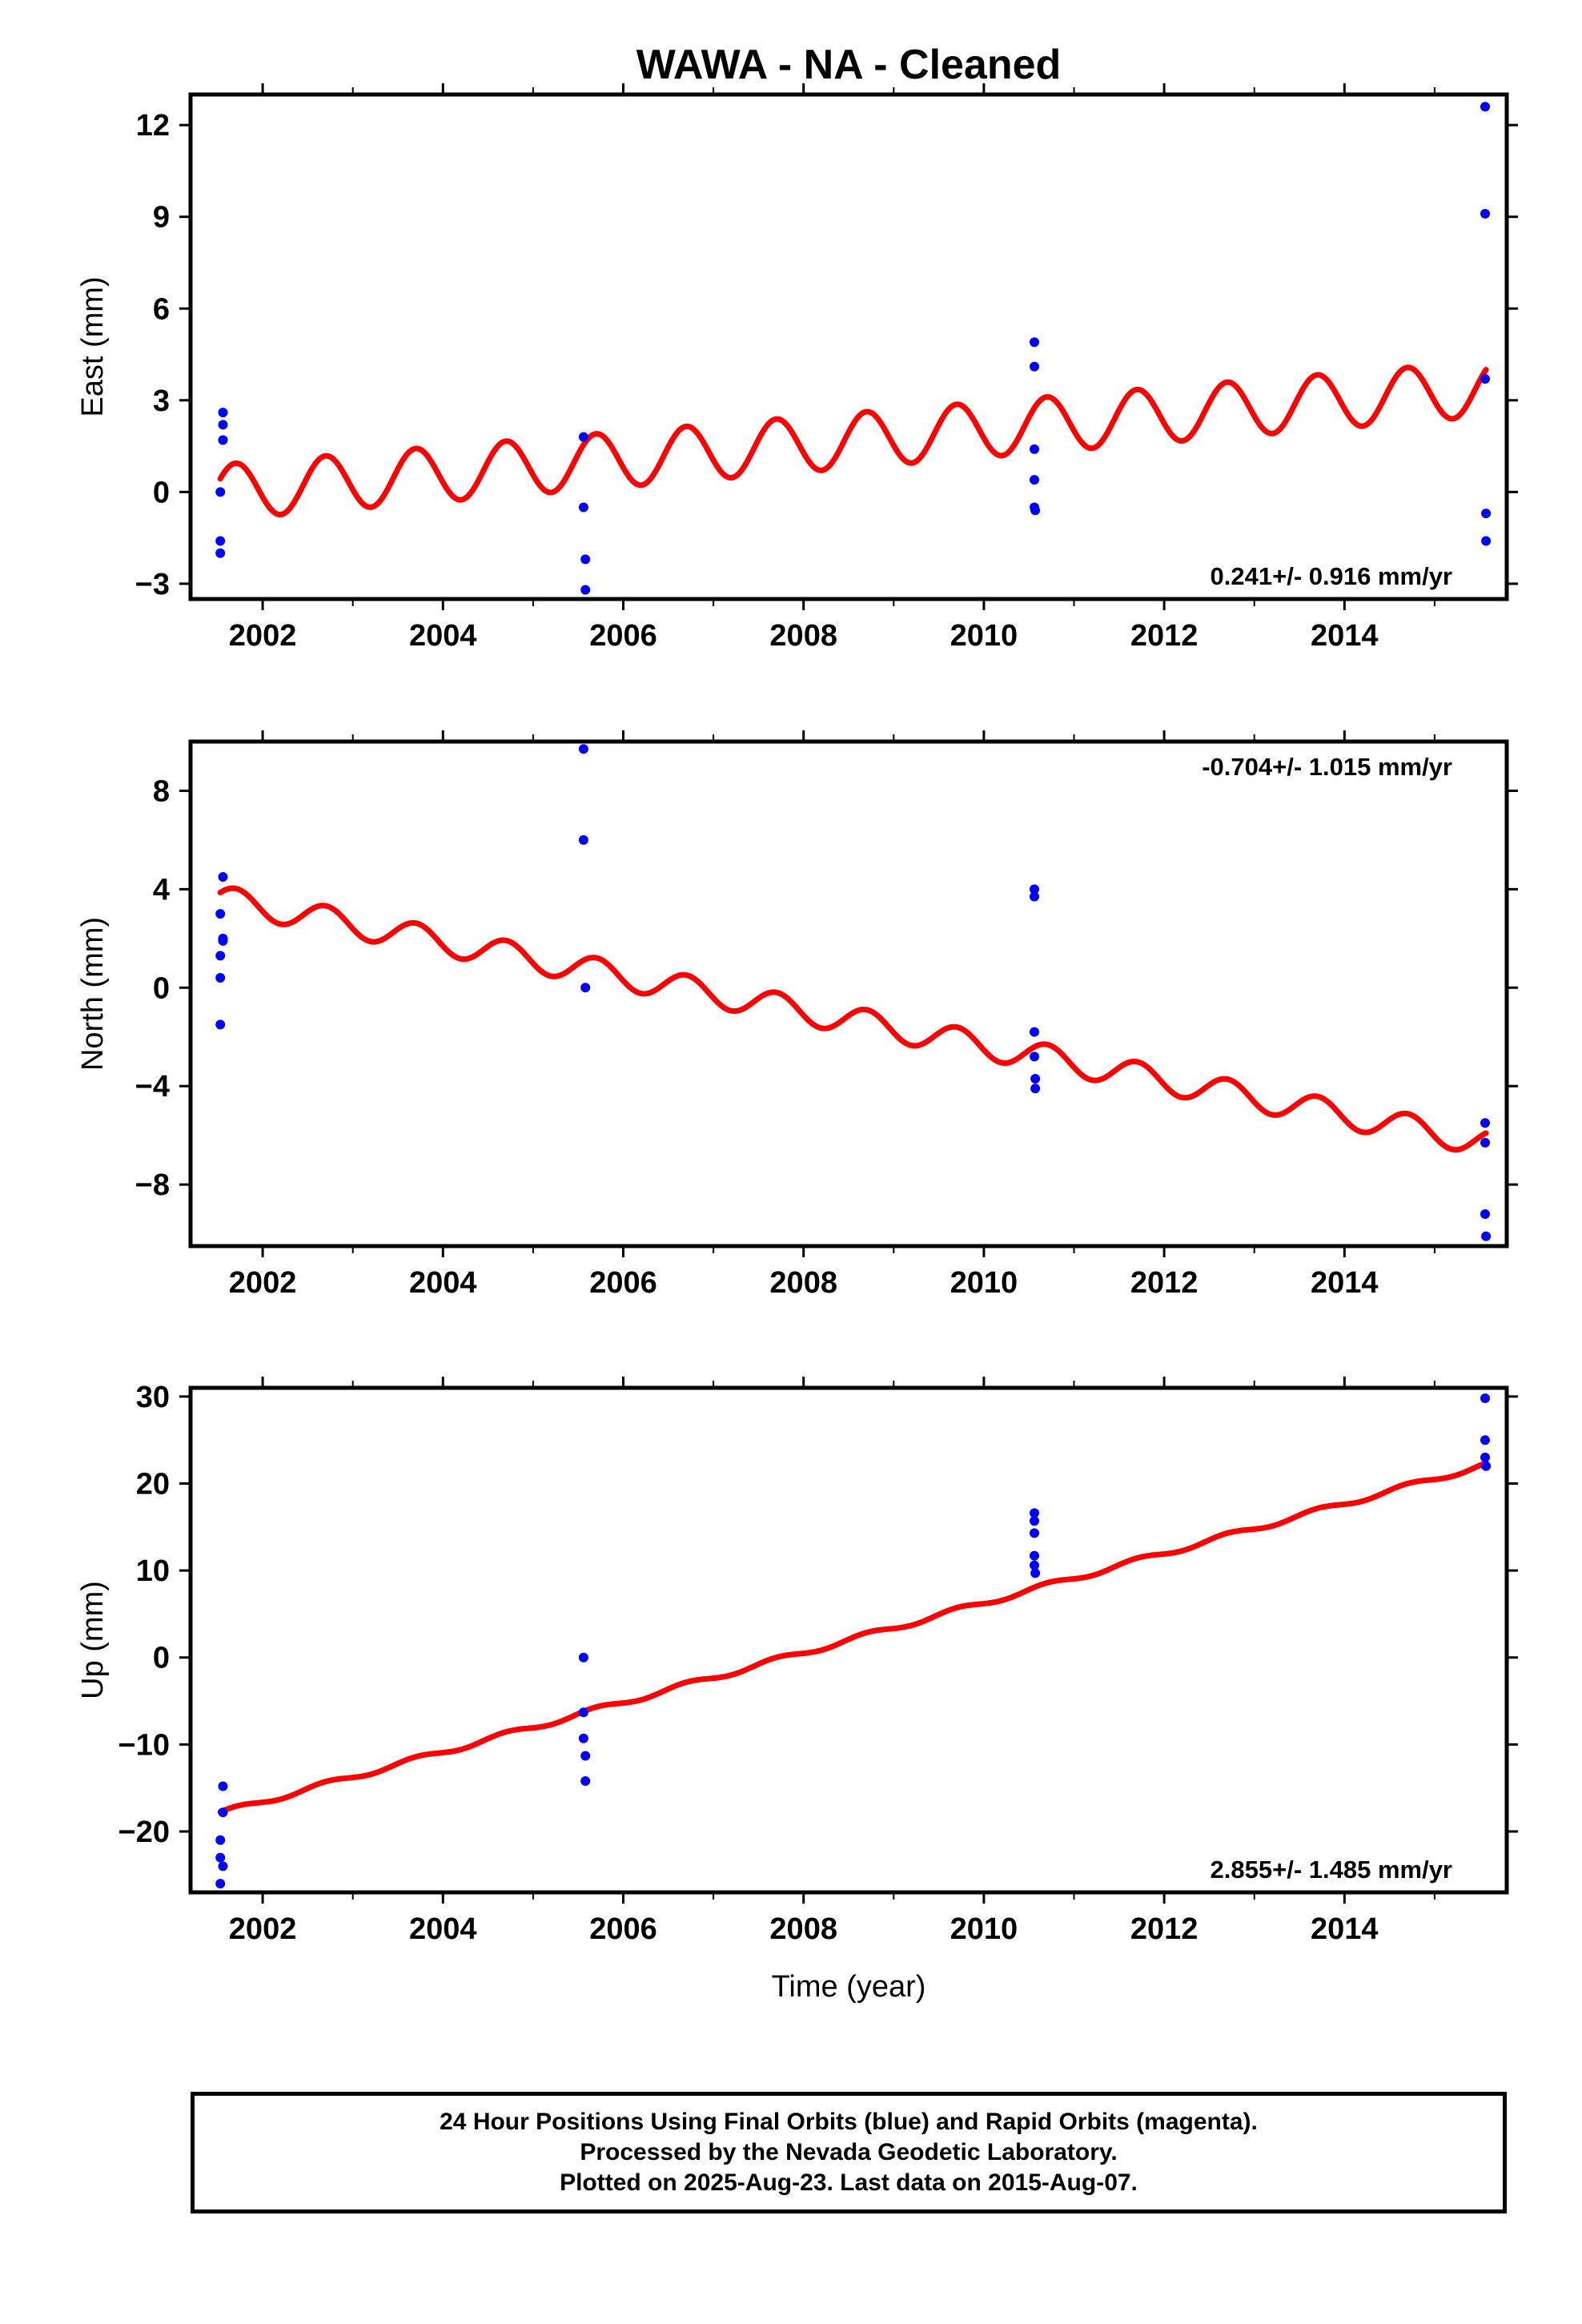  What do you see at coordinates (152, 1185) in the screenshot?
I see `north-y-tick-label: −8` at bounding box center [152, 1185].